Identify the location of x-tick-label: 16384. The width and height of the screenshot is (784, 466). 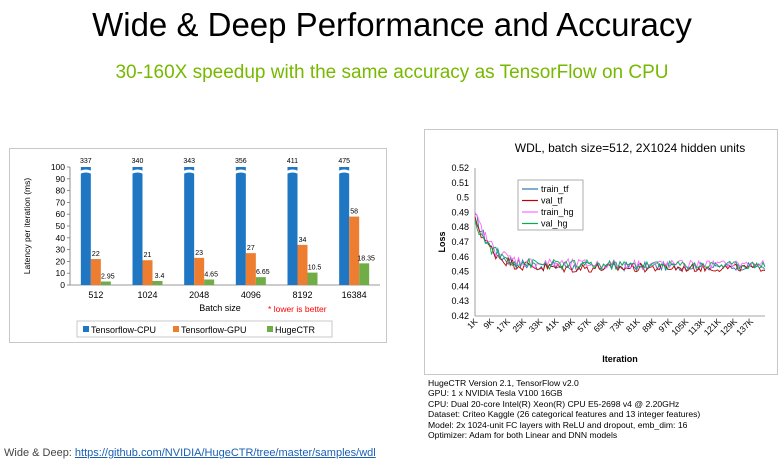
(354, 295).